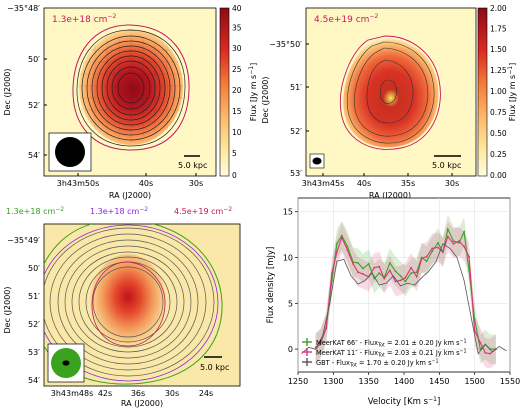  Describe the element at coordinates (498, 175) in the screenshot. I see `tr-colorbar-tick: 0.00` at that location.